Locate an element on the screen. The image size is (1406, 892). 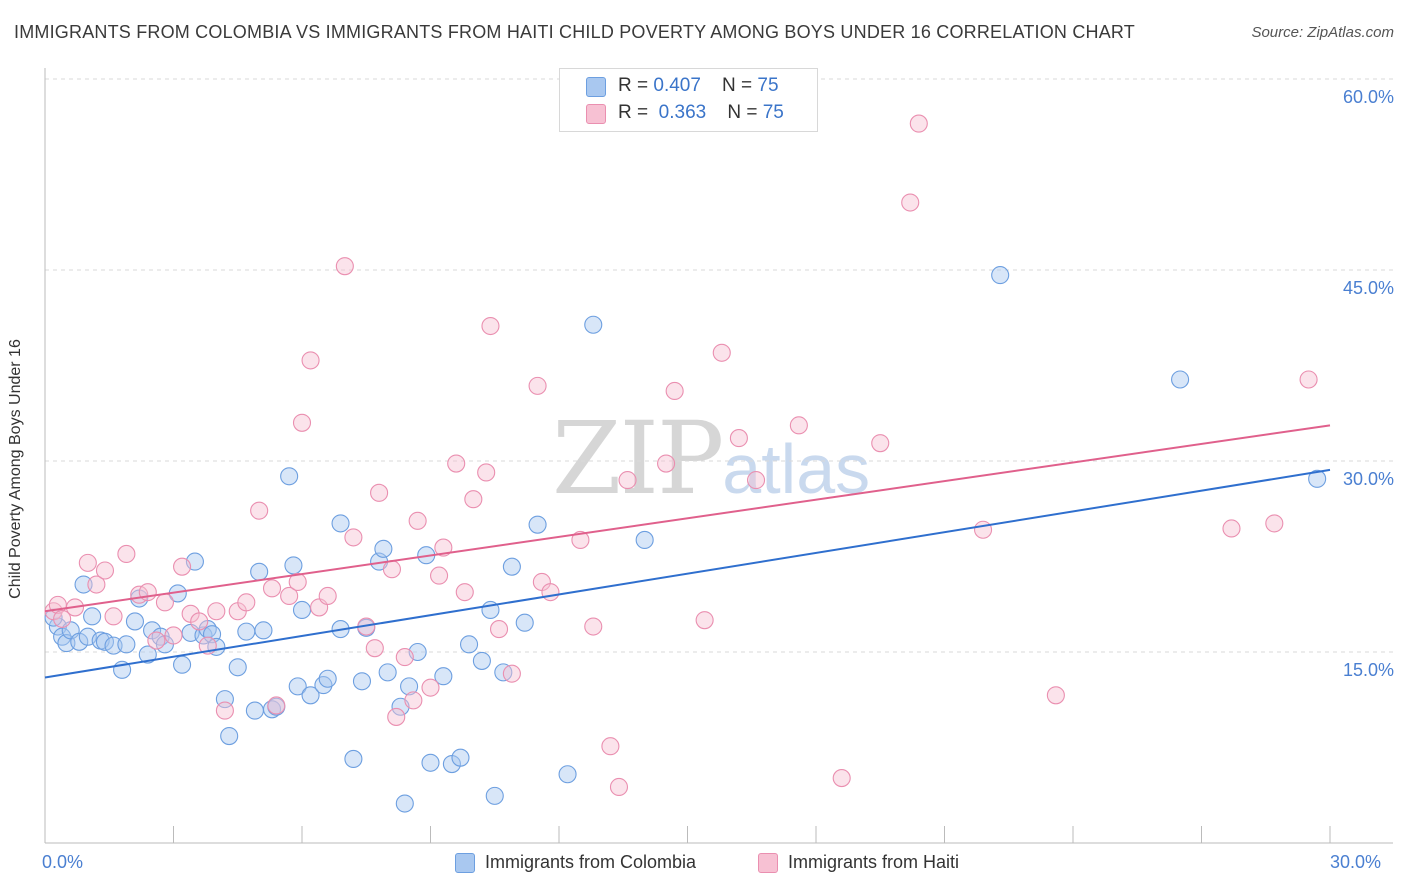
watermark: ZIPatlas is located at coordinates (711, 458).